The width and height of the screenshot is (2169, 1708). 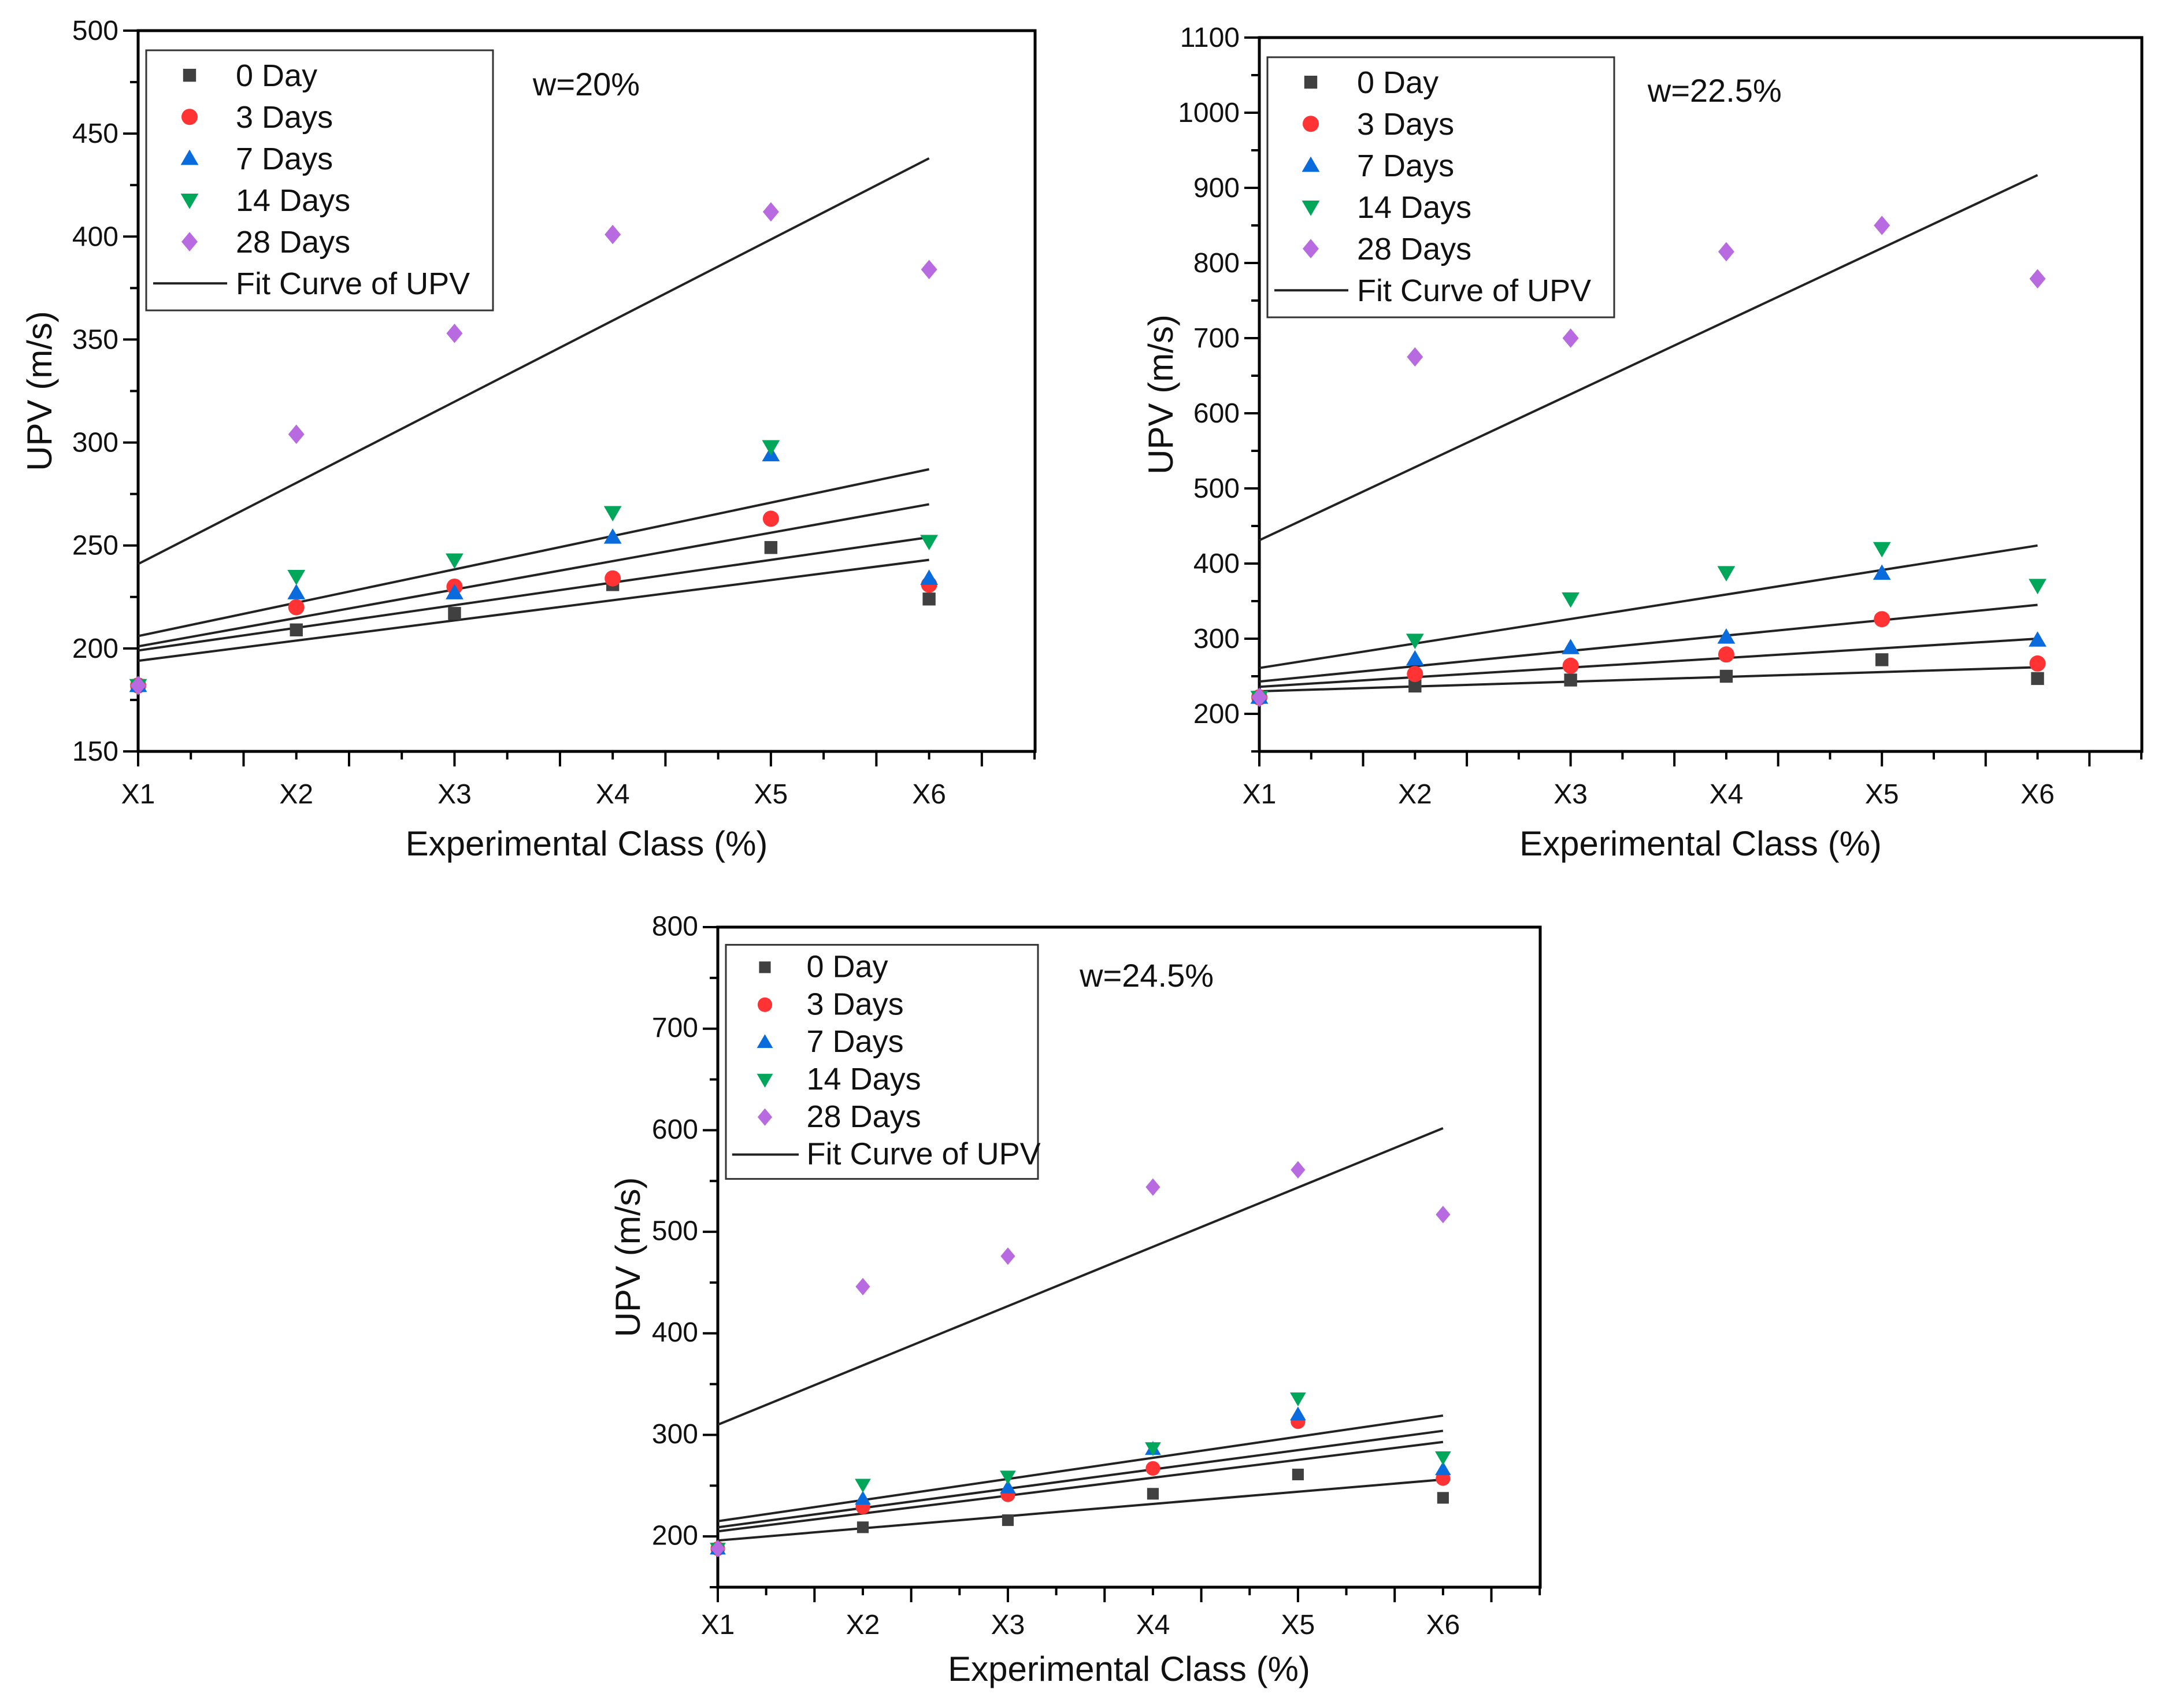 What do you see at coordinates (675, 1028) in the screenshot?
I see `y-tick-label: 700` at bounding box center [675, 1028].